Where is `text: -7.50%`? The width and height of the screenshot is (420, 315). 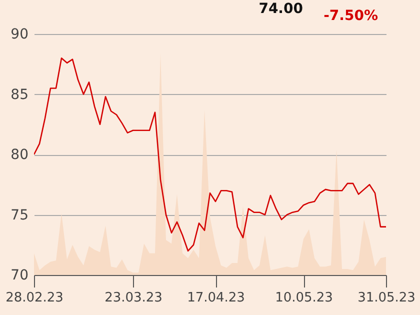 text: -7.50% is located at coordinates (351, 16).